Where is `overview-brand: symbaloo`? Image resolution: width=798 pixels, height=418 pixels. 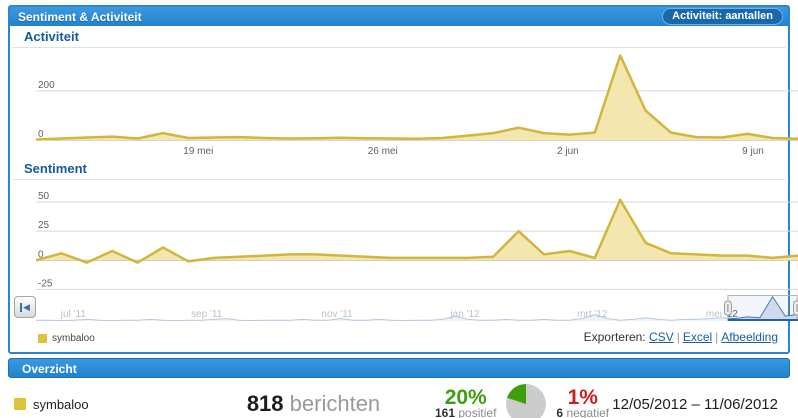 overview-brand: symbaloo is located at coordinates (120, 404).